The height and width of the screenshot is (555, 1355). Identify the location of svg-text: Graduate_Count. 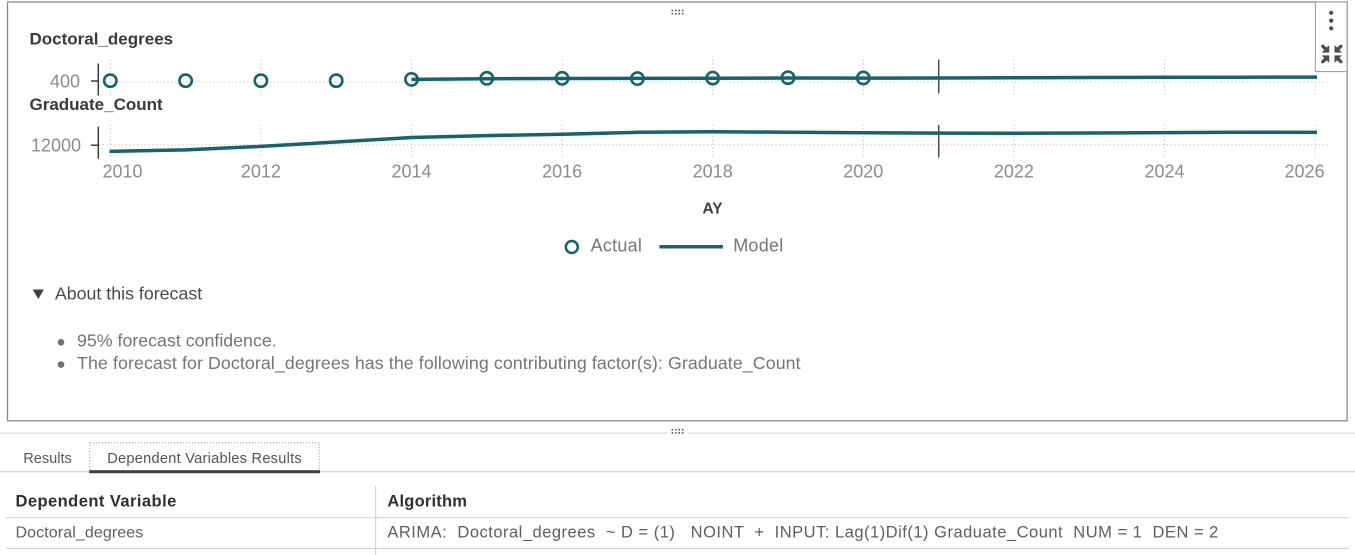
(97, 104).